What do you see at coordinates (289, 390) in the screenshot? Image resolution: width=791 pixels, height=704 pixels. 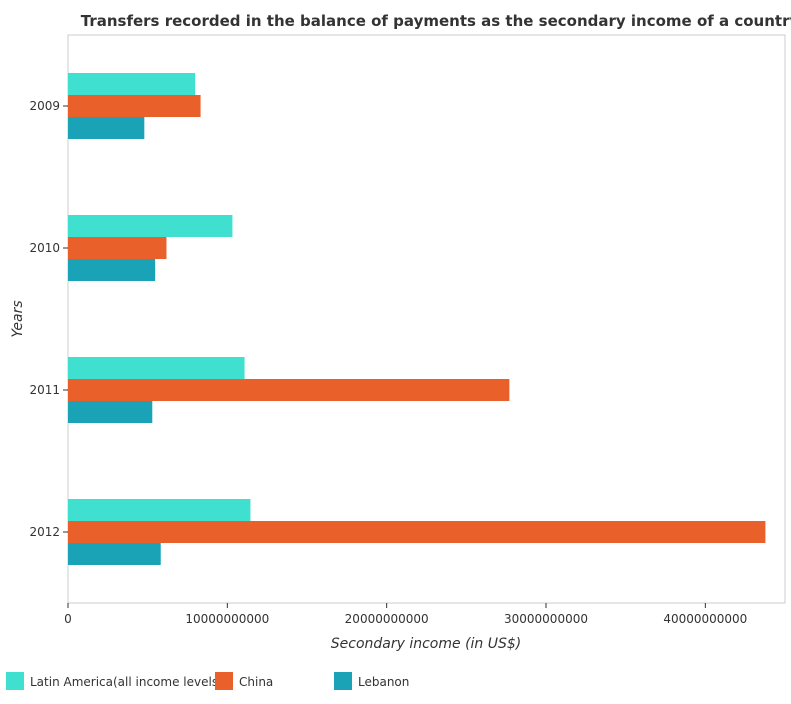 I see `bar-china-2011` at bounding box center [289, 390].